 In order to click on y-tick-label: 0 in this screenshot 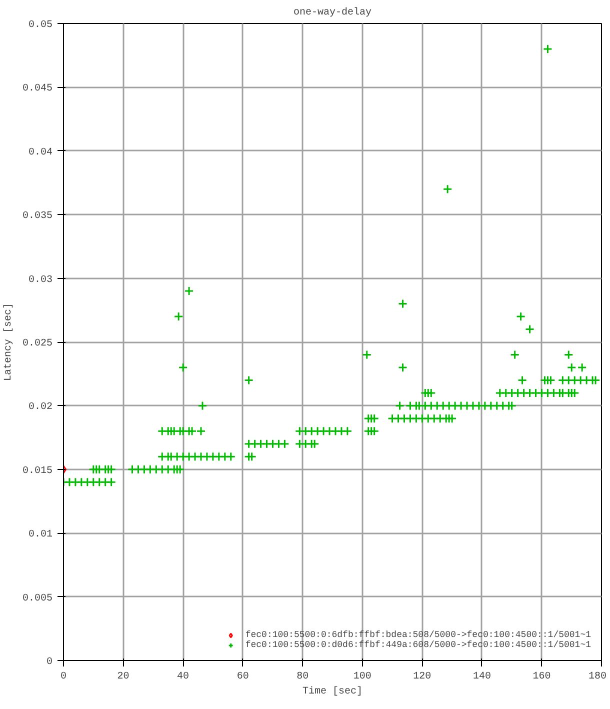, I will do `click(49, 662)`.